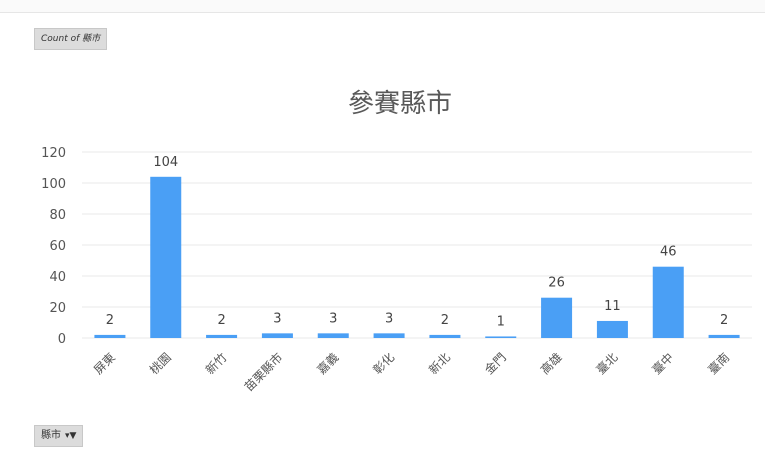 Image resolution: width=765 pixels, height=461 pixels. I want to click on filter-dropdown-icon: ▾▼, so click(71, 436).